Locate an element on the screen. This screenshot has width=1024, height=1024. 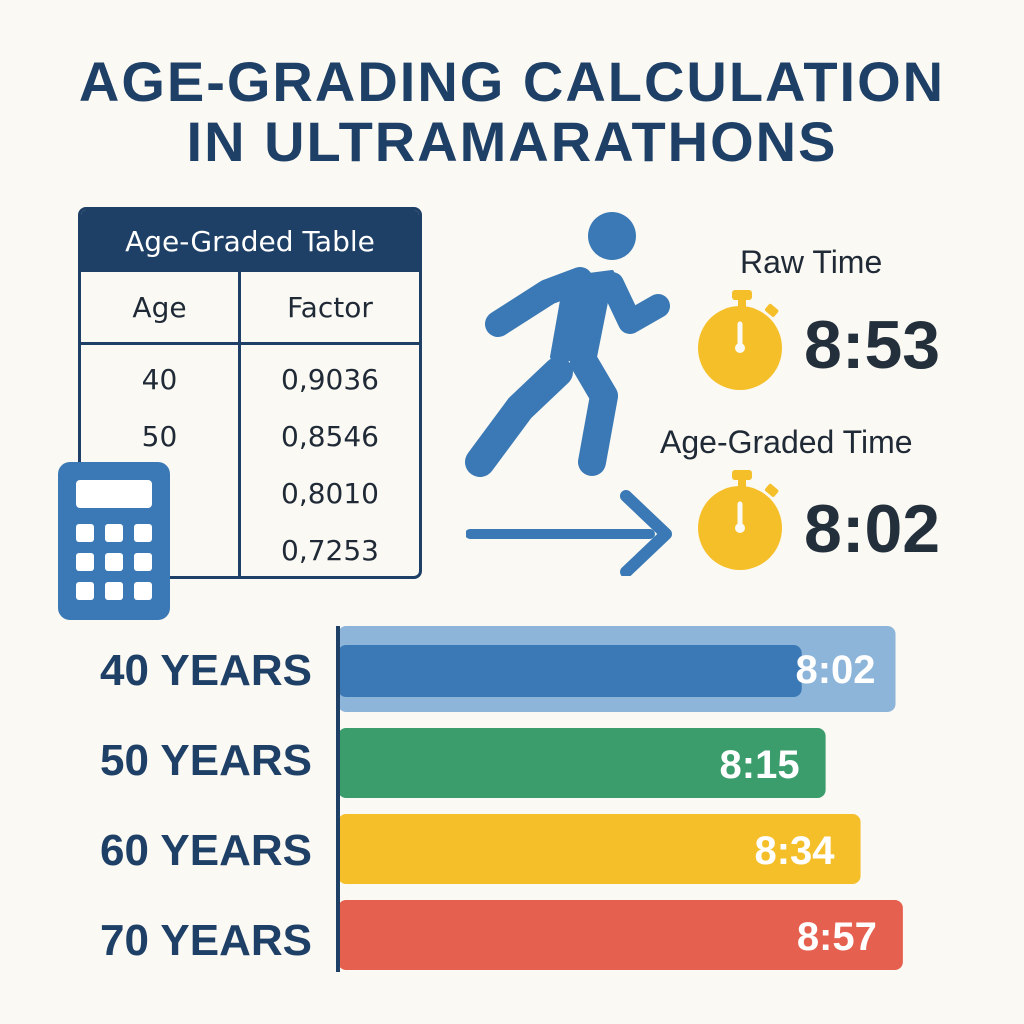
bar-value-label: 8:34 is located at coordinates (794, 851).